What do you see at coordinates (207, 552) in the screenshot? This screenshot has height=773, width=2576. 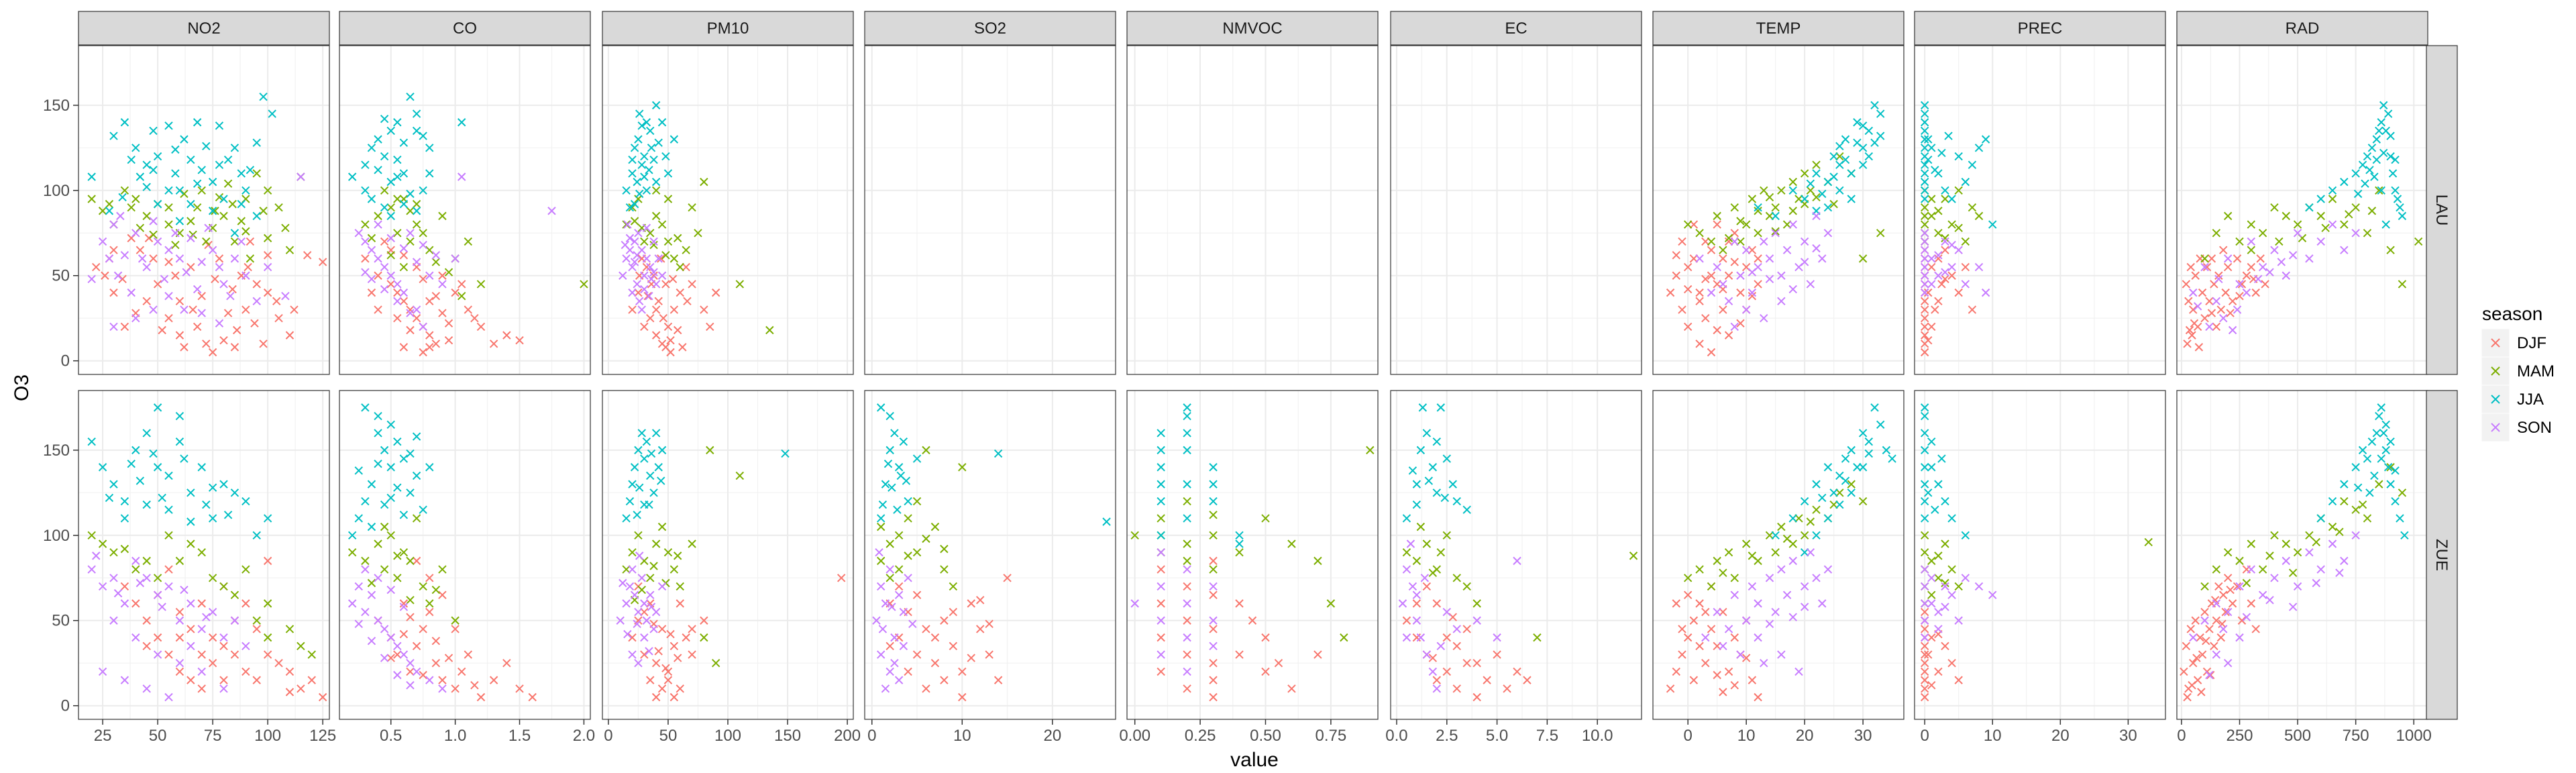 I see `points-zue-no2` at bounding box center [207, 552].